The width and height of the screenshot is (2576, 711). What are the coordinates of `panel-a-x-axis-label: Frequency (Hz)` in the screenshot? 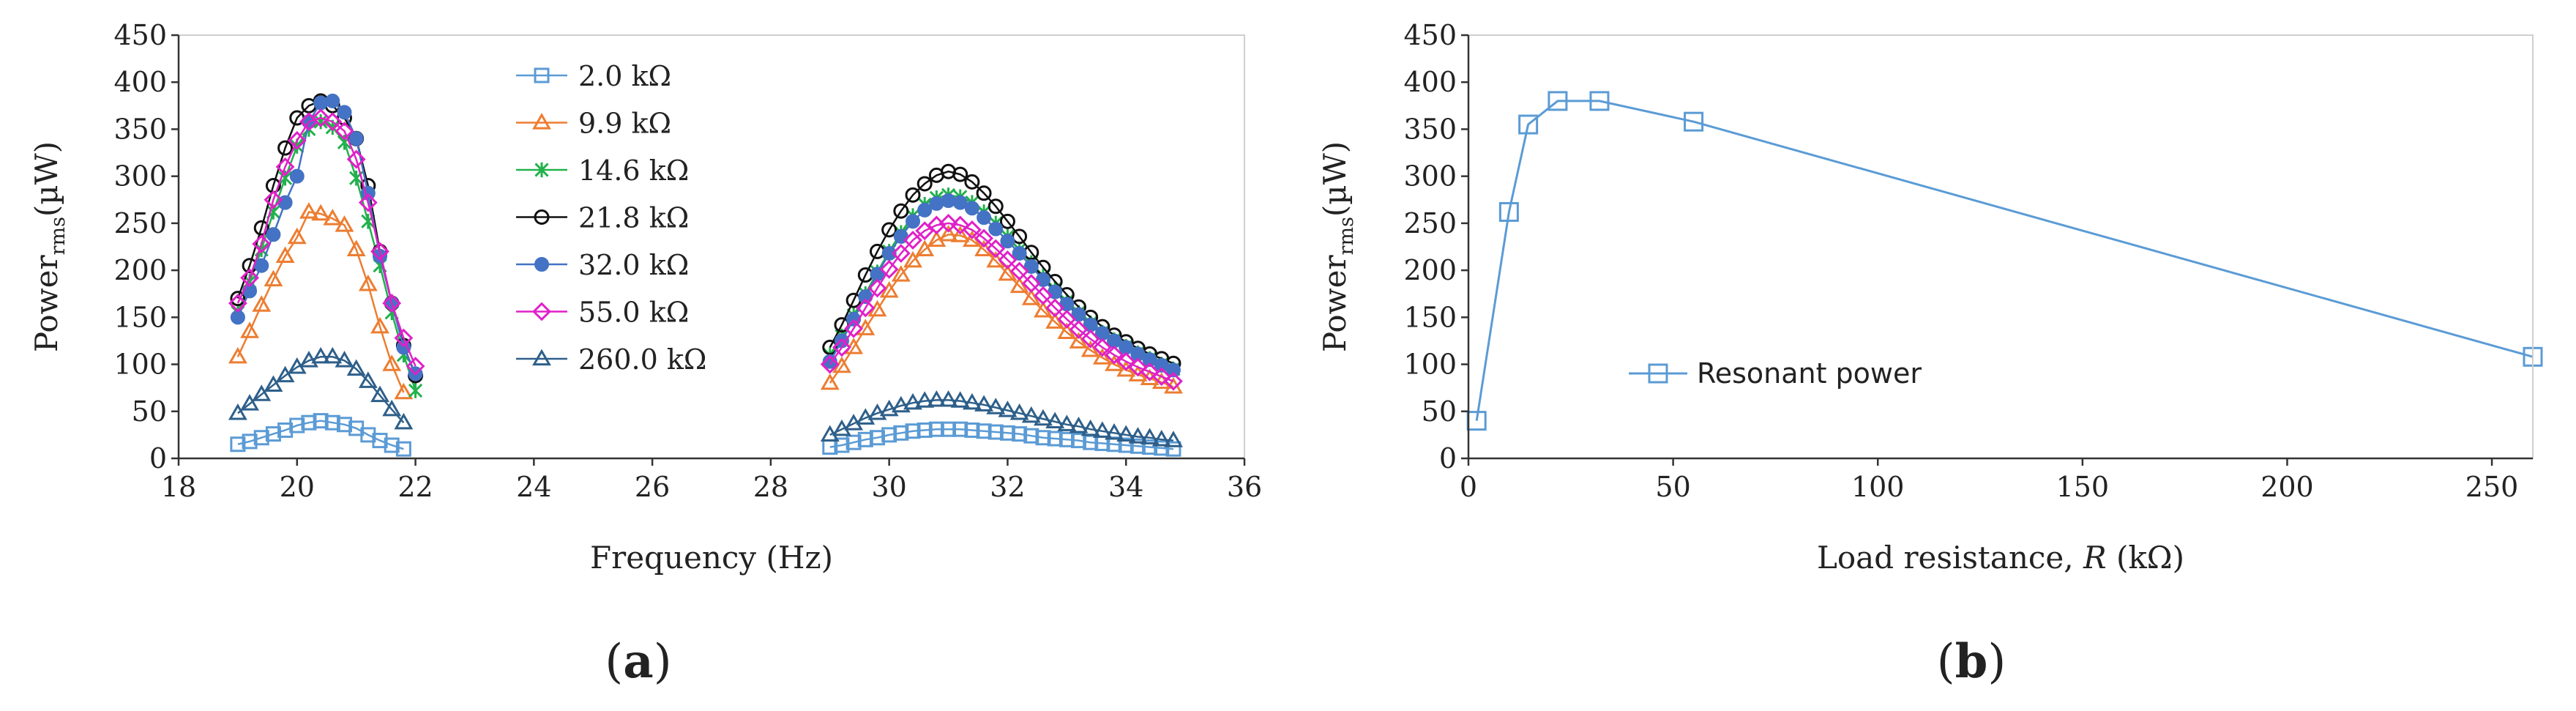 It's located at (711, 558).